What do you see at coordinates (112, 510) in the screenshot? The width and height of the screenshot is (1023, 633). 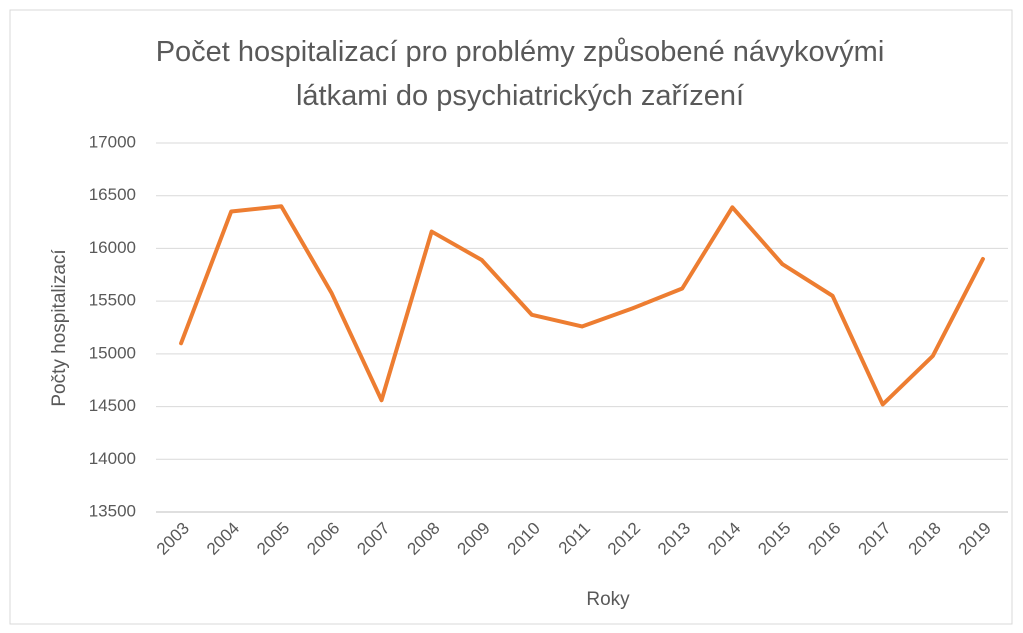 I see `y-tick-label: 13500` at bounding box center [112, 510].